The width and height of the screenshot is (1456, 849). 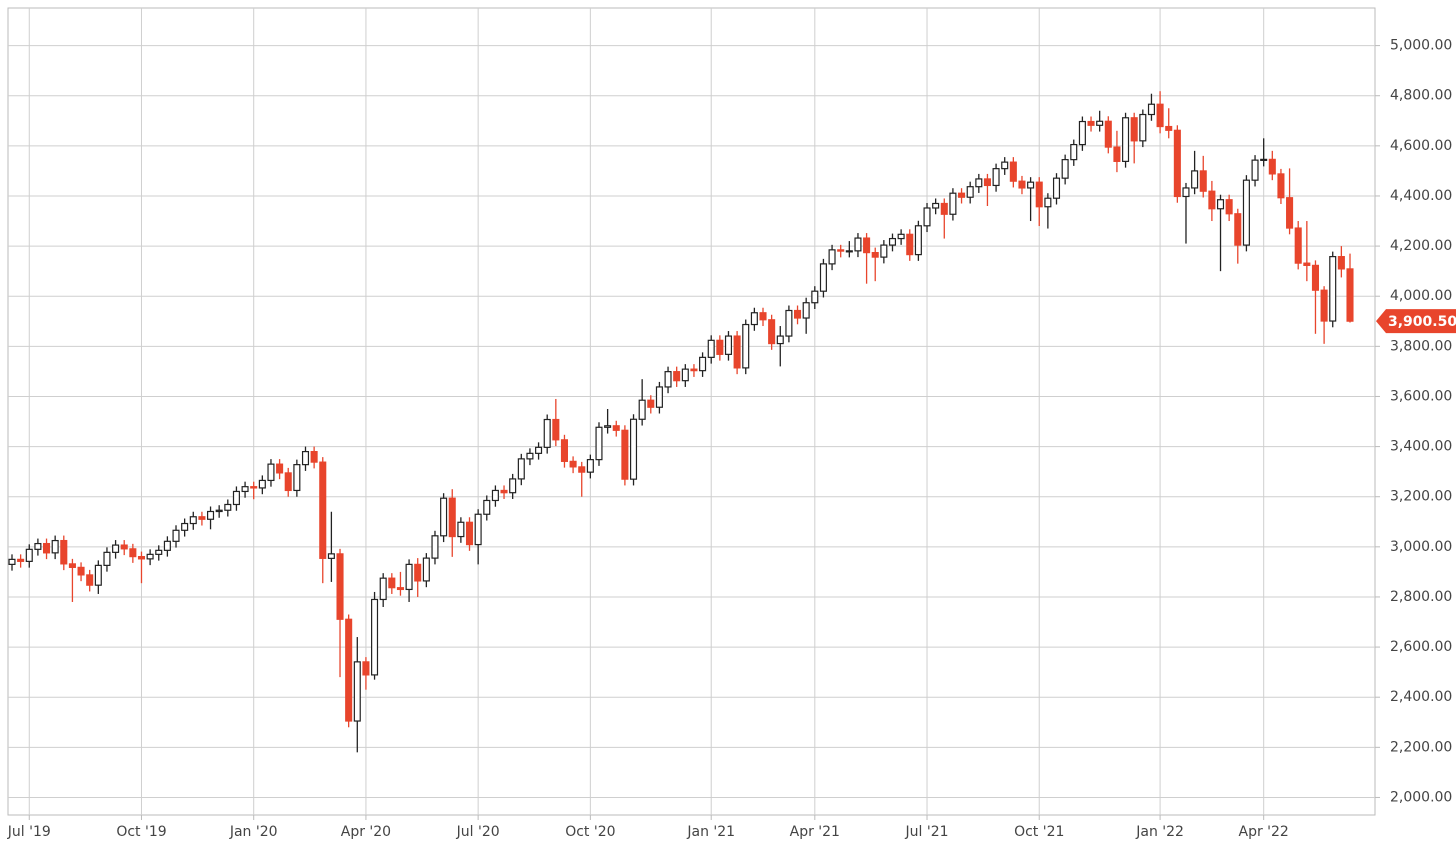 I want to click on y-tick-label: 2,600.00, so click(x=1421, y=647).